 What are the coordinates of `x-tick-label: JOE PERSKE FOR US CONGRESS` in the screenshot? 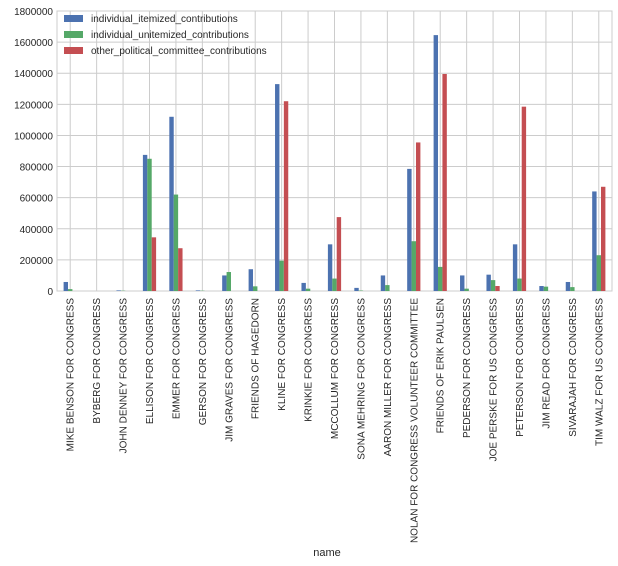 It's located at (494, 380).